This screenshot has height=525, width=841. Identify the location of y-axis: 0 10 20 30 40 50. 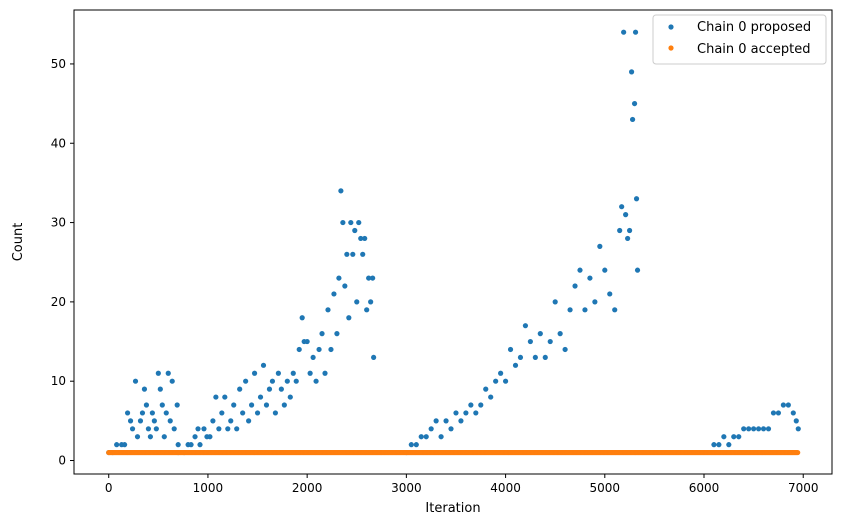
(62, 262).